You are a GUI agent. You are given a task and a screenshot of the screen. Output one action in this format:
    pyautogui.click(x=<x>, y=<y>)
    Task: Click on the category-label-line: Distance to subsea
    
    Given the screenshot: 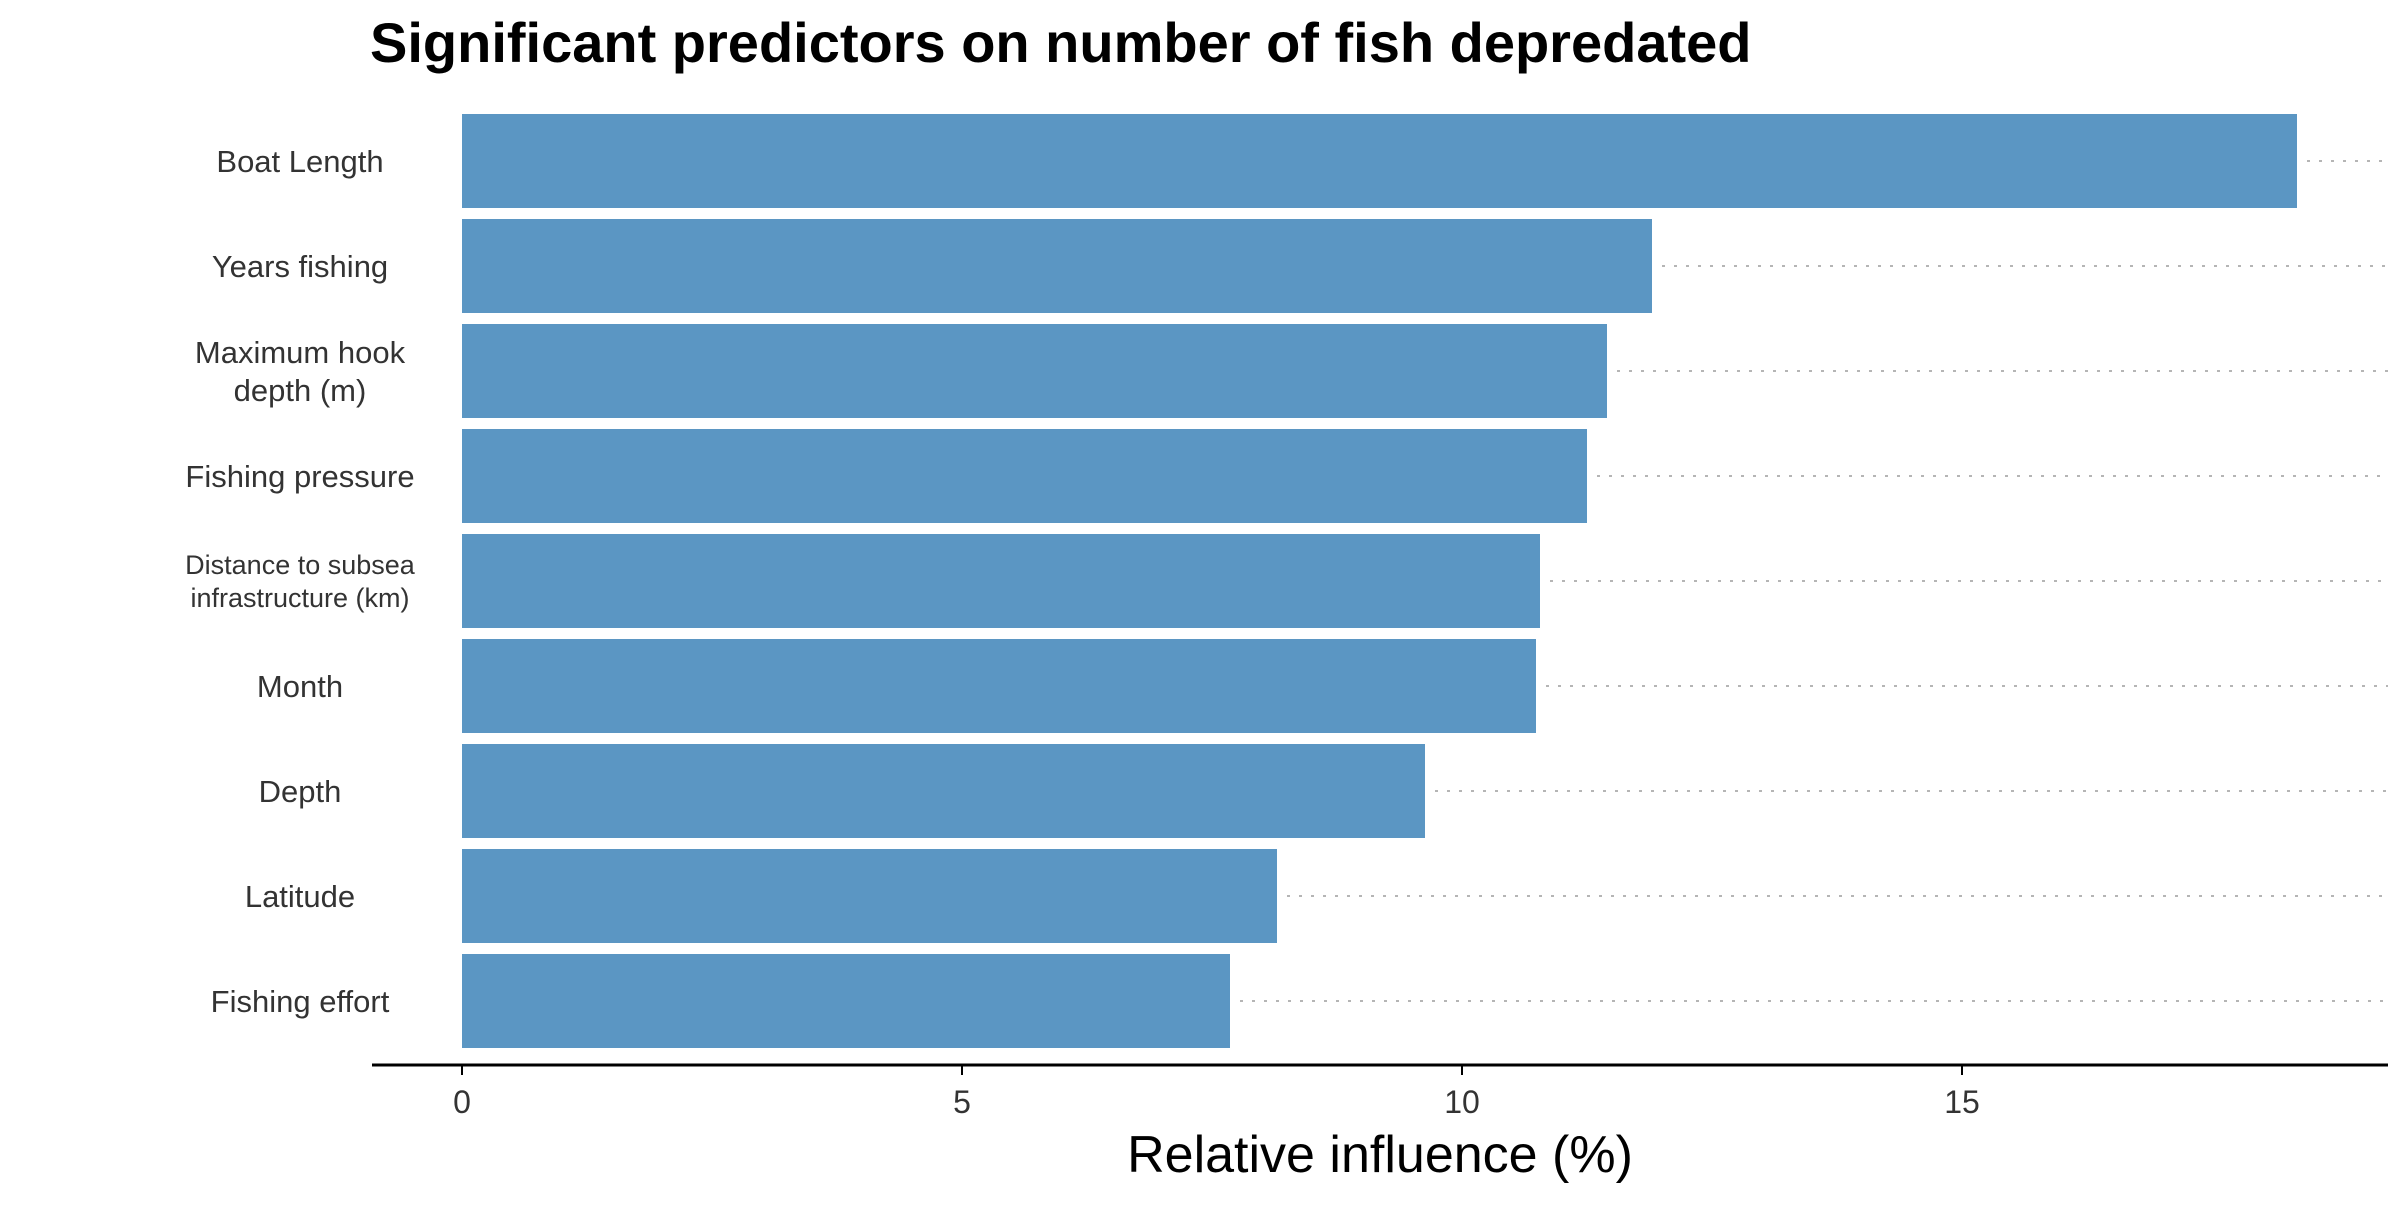 What is the action you would take?
    pyautogui.click(x=300, y=565)
    